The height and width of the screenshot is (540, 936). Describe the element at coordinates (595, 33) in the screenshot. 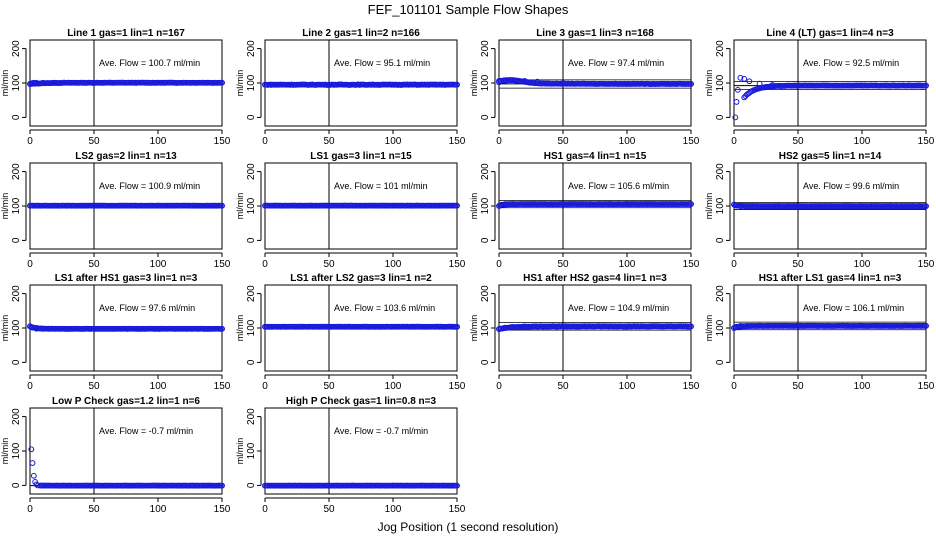

I see `panel-title: Line 3 gas=1 lin=3 n=168` at that location.